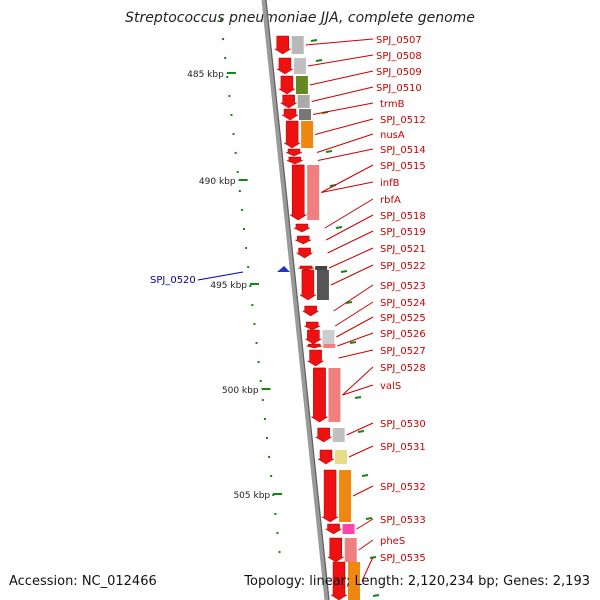 This screenshot has height=600, width=600. What do you see at coordinates (390, 386) in the screenshot?
I see `gene-label-valS: valS` at bounding box center [390, 386].